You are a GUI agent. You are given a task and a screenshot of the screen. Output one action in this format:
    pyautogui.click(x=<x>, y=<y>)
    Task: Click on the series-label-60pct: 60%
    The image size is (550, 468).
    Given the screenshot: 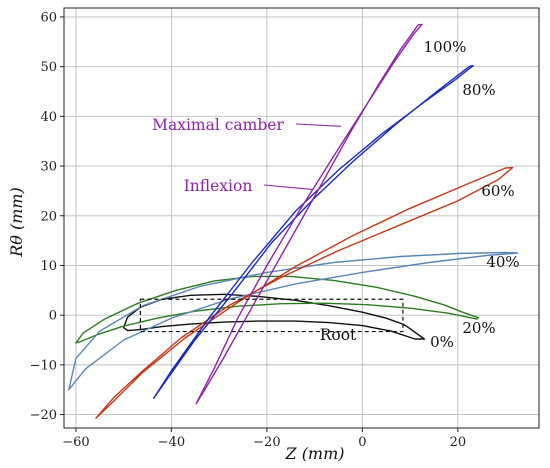 What is the action you would take?
    pyautogui.click(x=497, y=191)
    